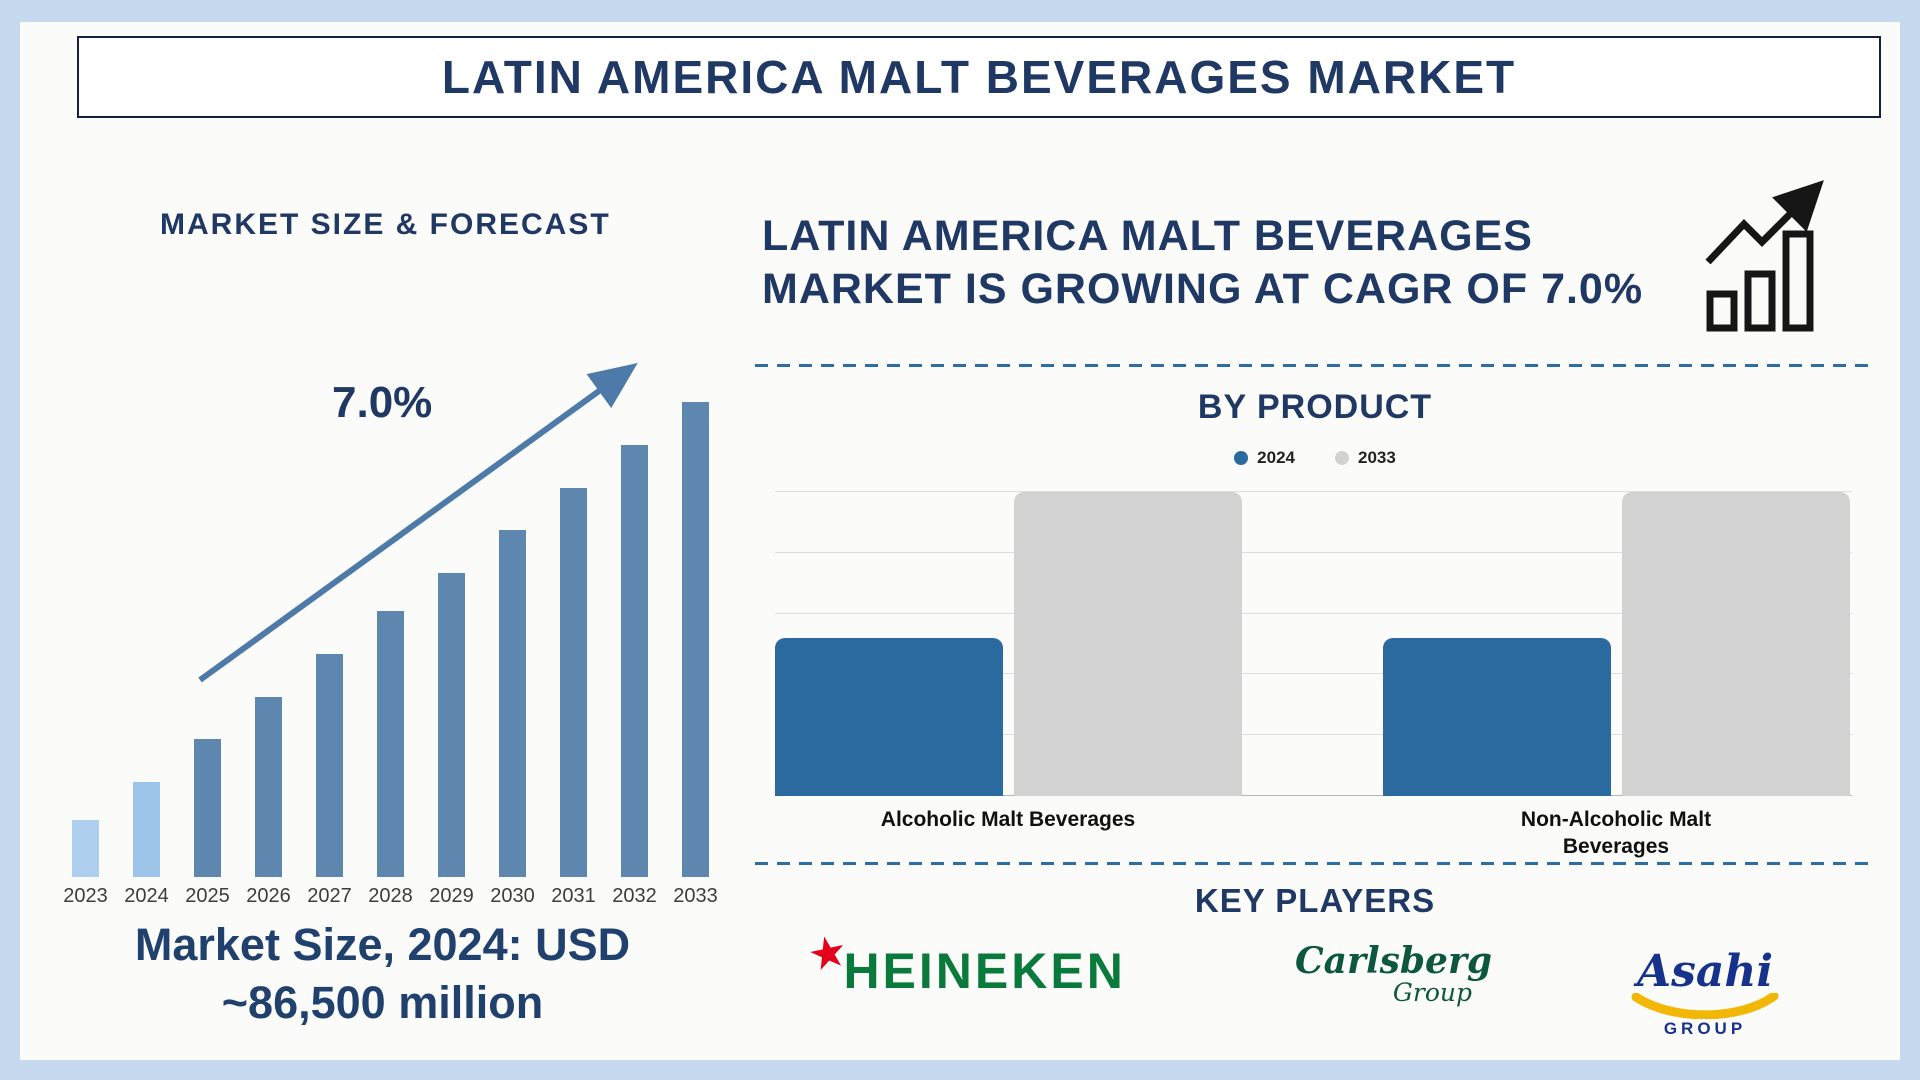 The height and width of the screenshot is (1080, 1920). I want to click on forecast-bar-2029, so click(451, 725).